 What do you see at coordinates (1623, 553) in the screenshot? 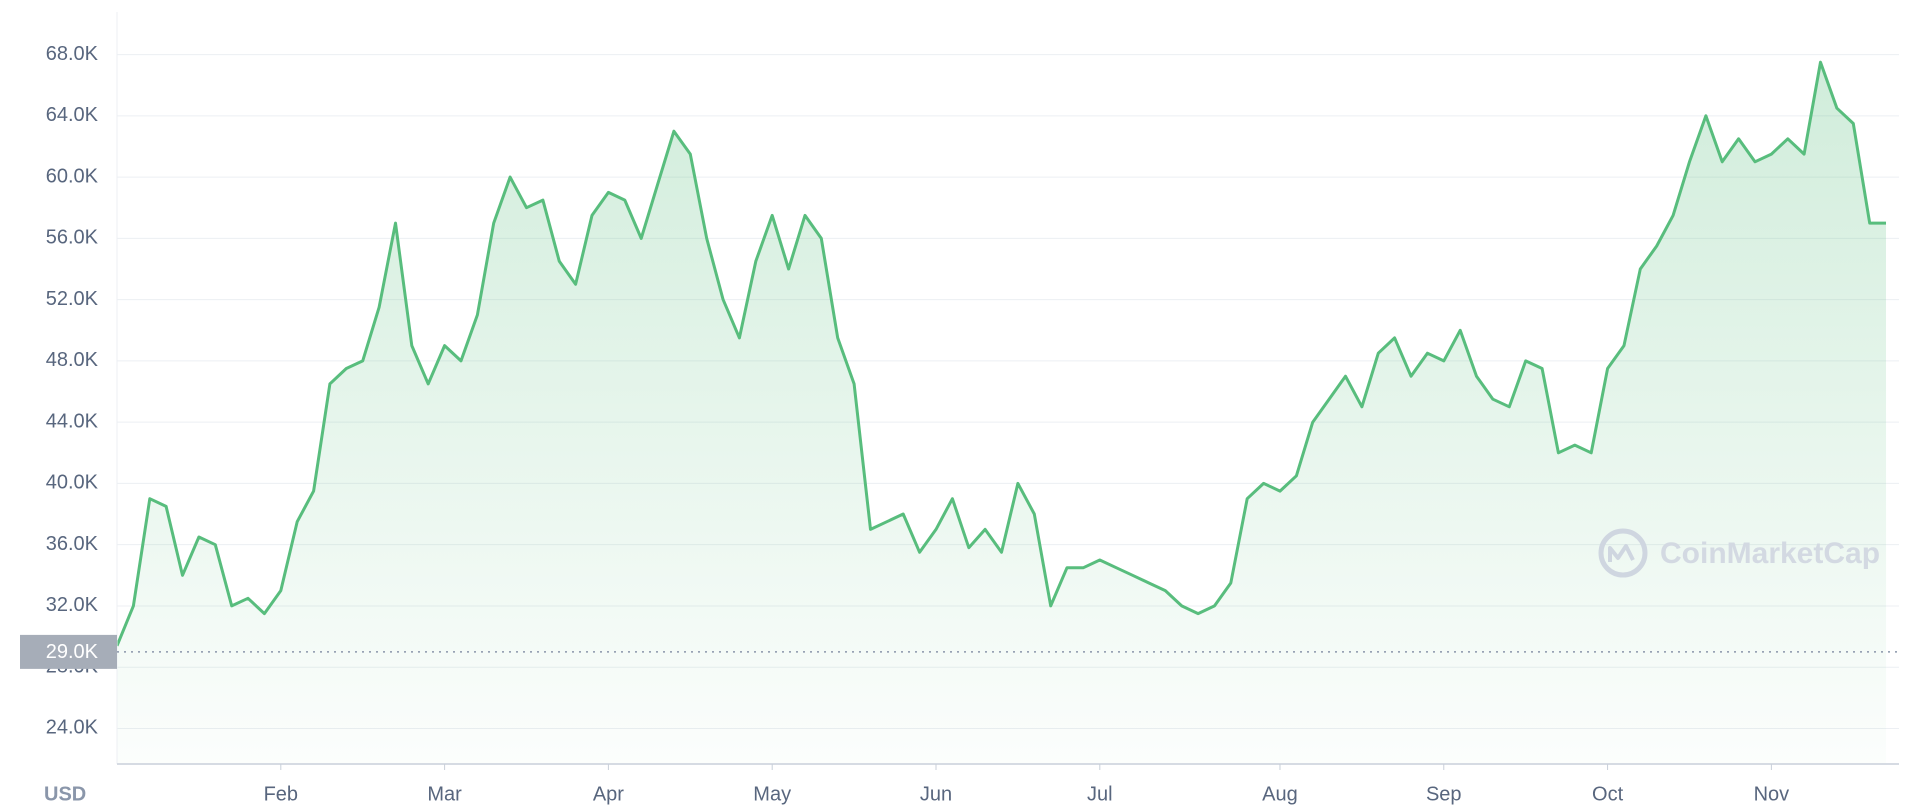
I see `watermark-logo` at bounding box center [1623, 553].